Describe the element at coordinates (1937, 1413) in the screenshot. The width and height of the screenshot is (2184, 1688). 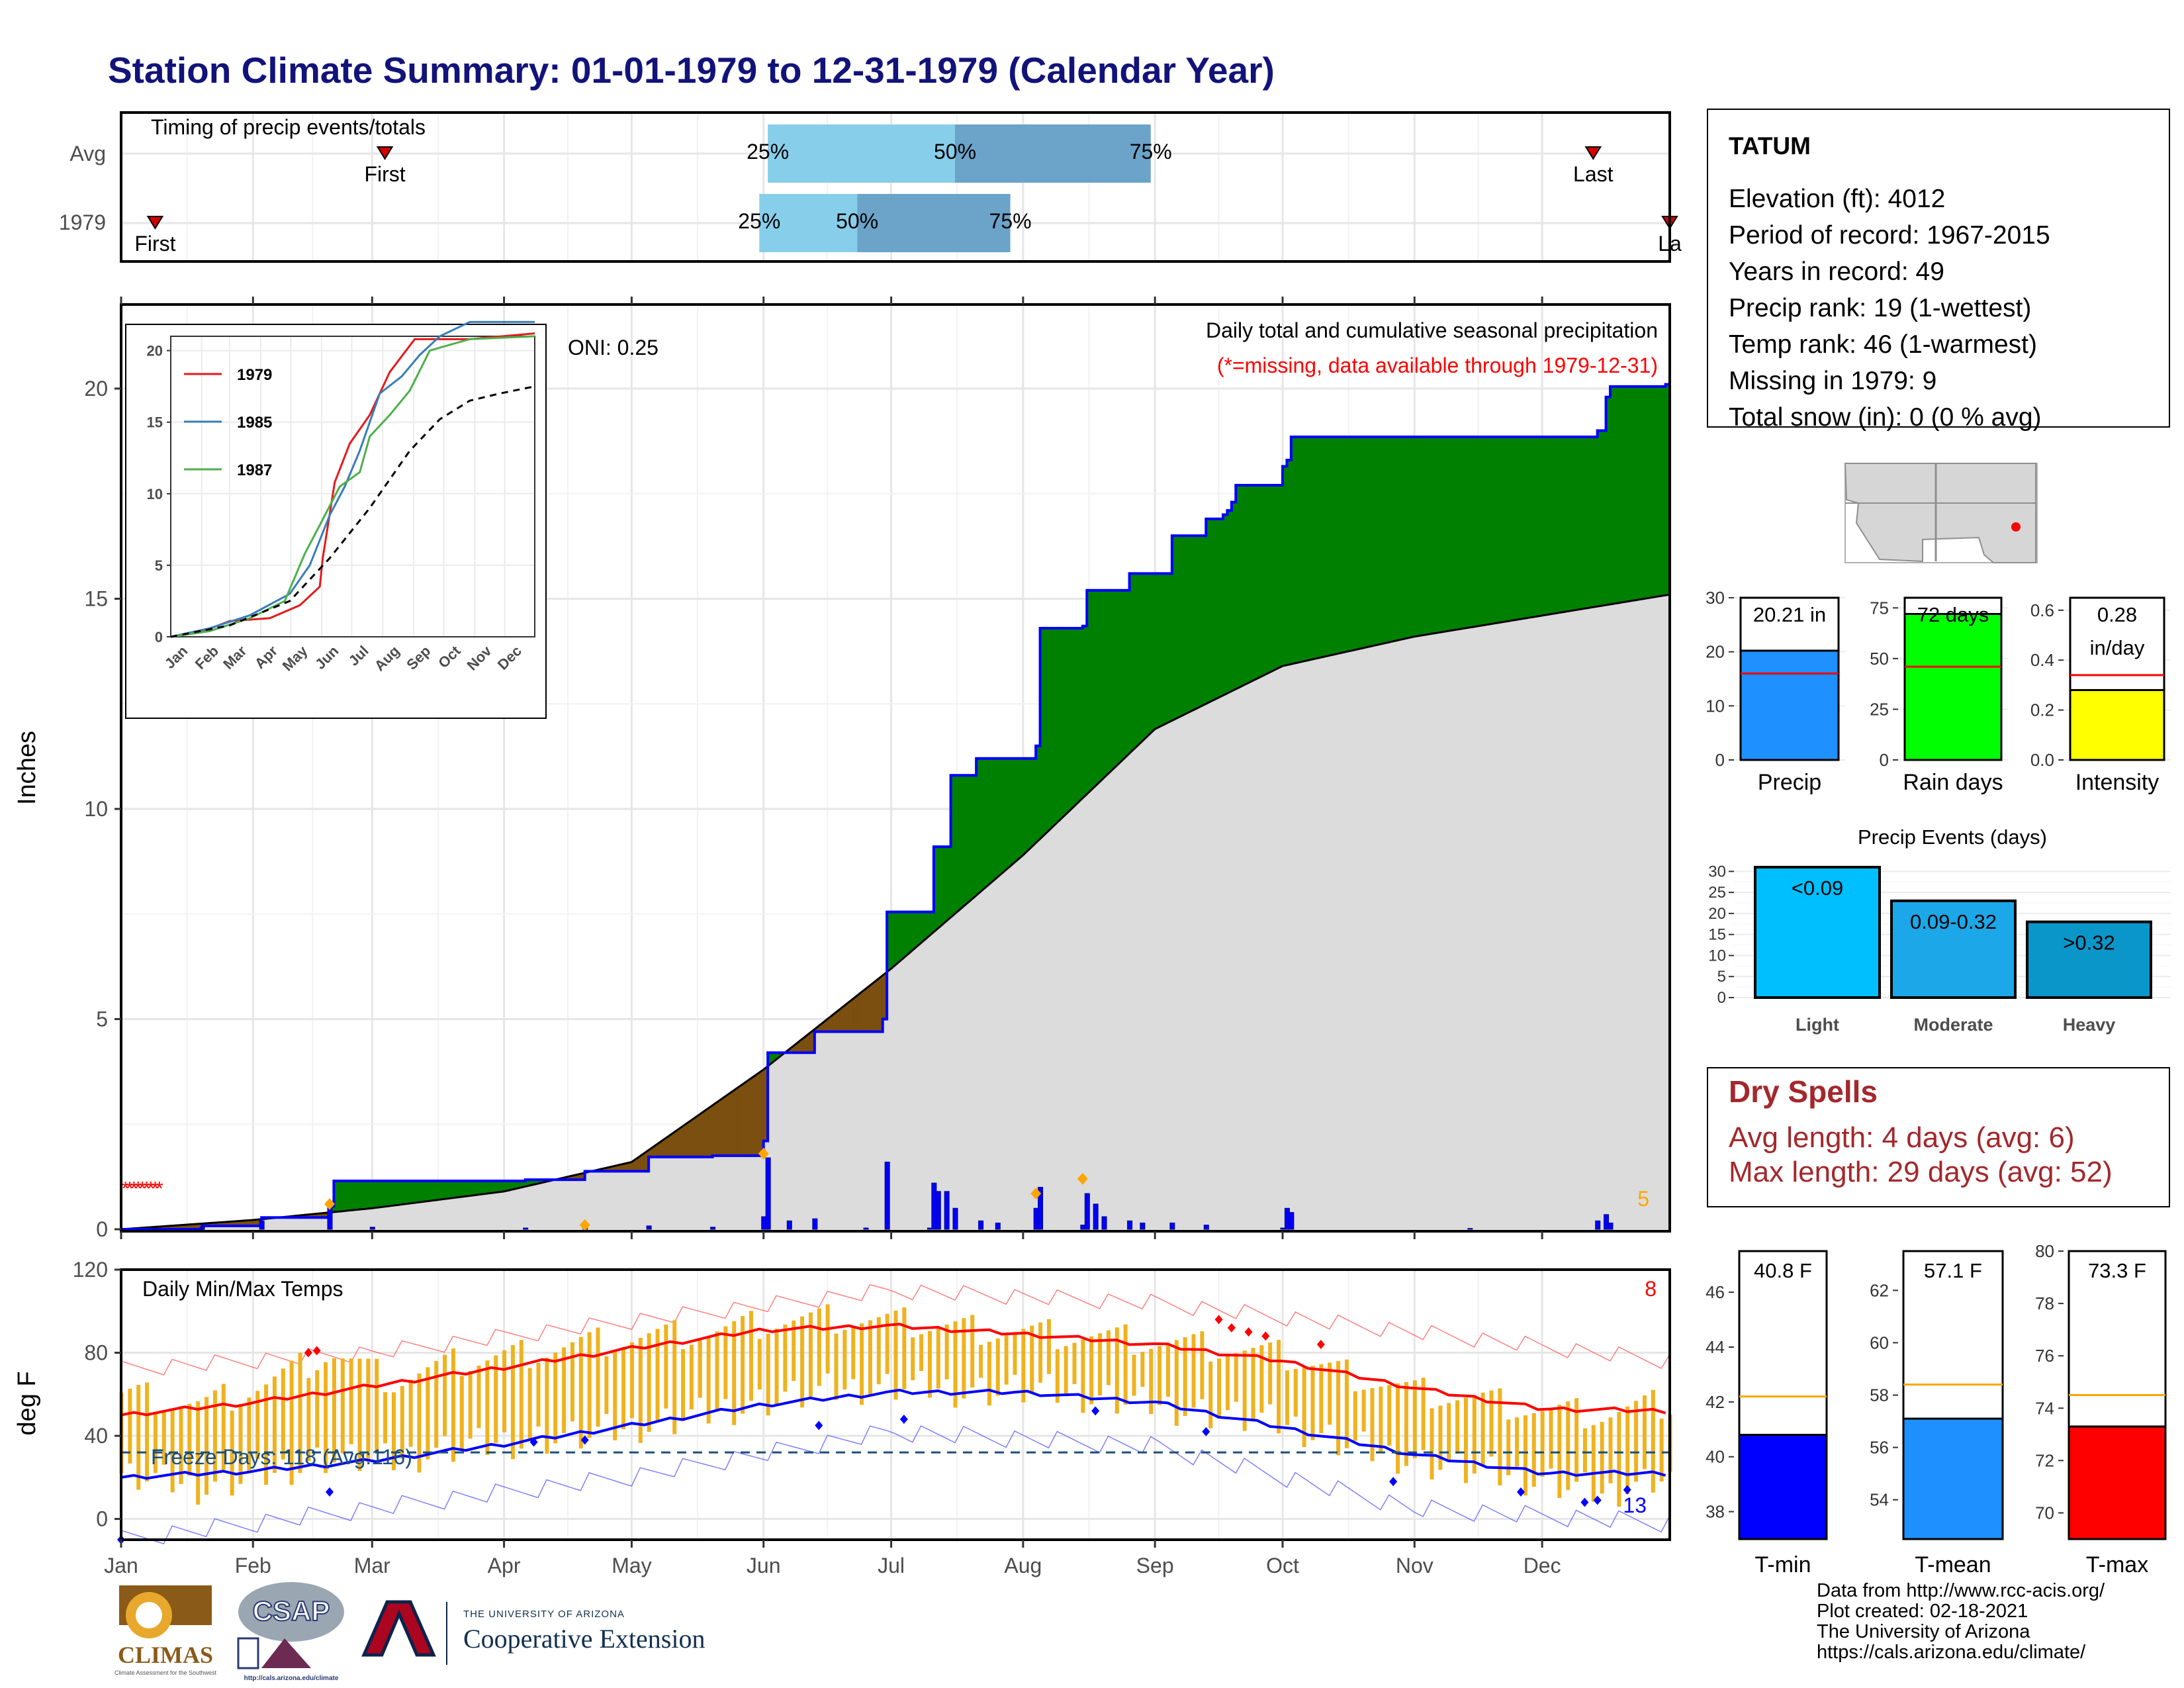
I see `temp-bar-t-mean: 54 56 58 60 62 57.1 F T-mean` at that location.